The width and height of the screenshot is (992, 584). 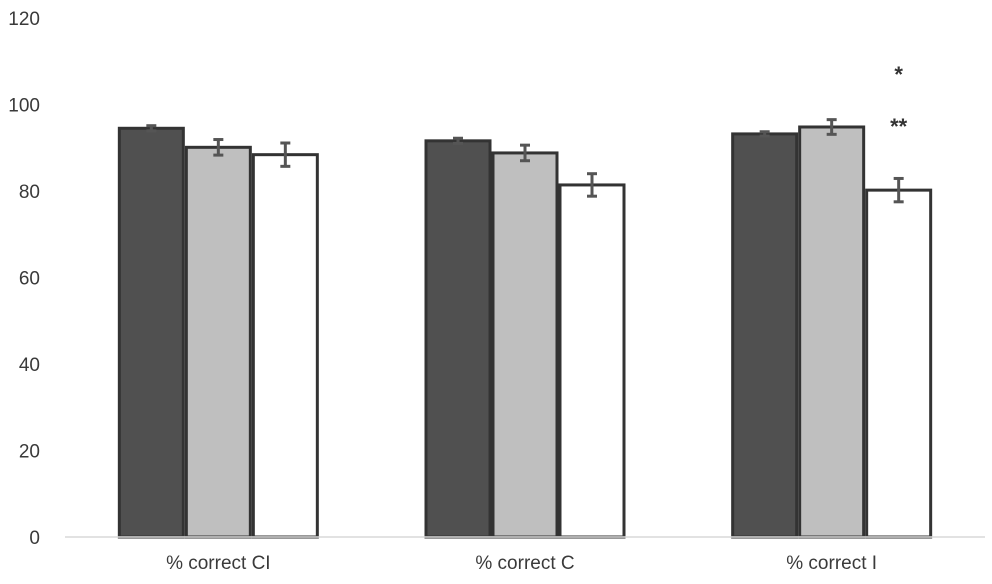 I want to click on x-category-label: % correct CI, so click(x=218, y=563).